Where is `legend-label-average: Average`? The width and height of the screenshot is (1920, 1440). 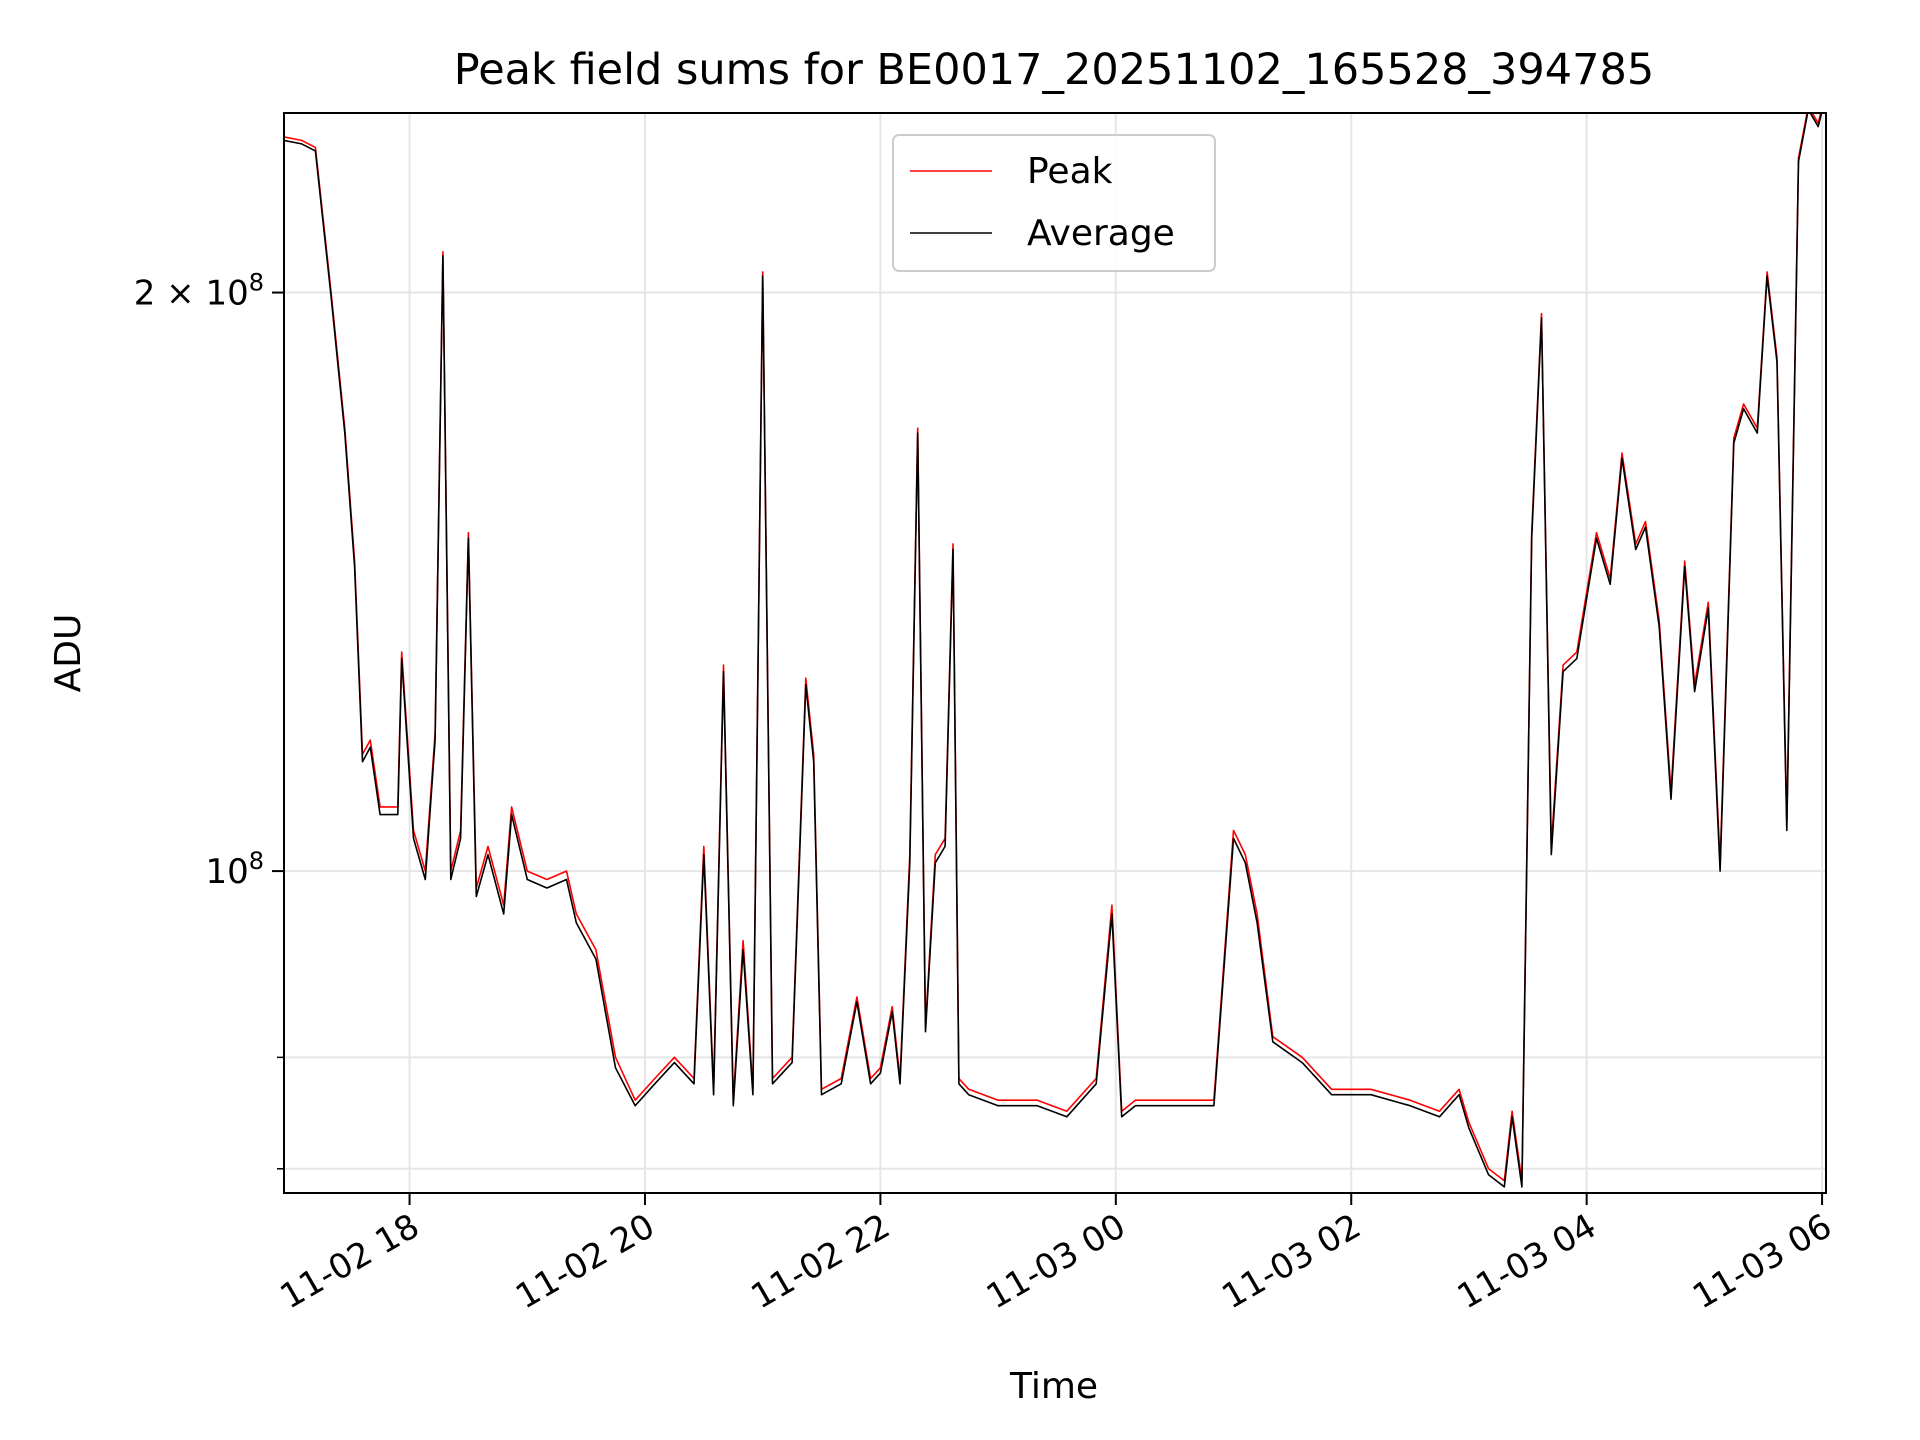
legend-label-average: Average is located at coordinates (1101, 233).